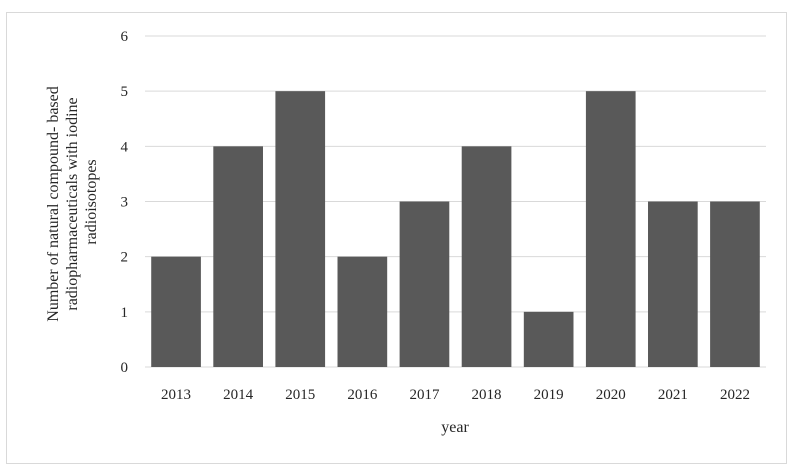  What do you see at coordinates (486, 256) in the screenshot?
I see `bar-2018` at bounding box center [486, 256].